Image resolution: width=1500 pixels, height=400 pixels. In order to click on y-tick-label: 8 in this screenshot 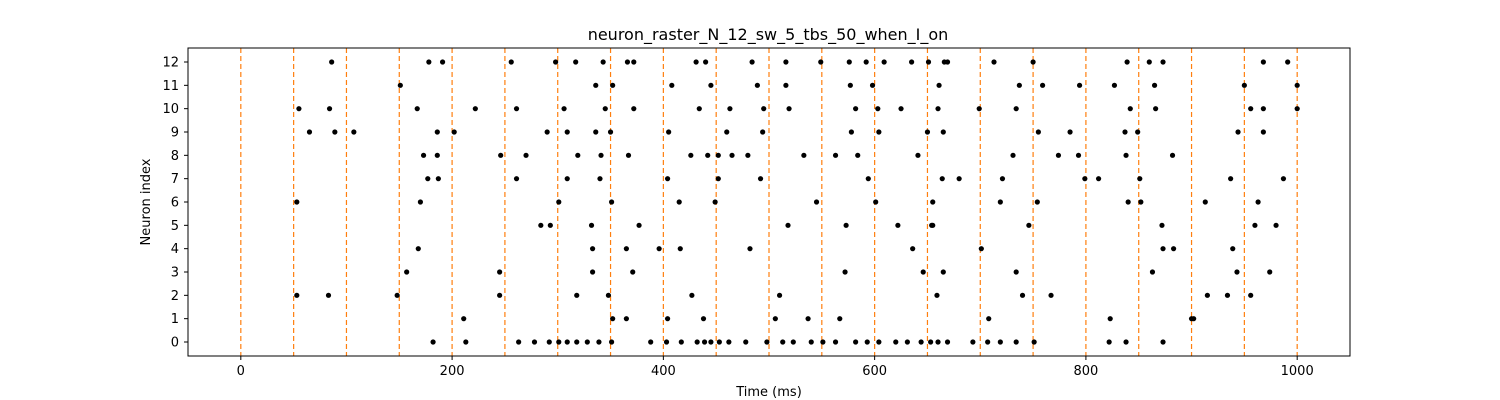, I will do `click(175, 156)`.